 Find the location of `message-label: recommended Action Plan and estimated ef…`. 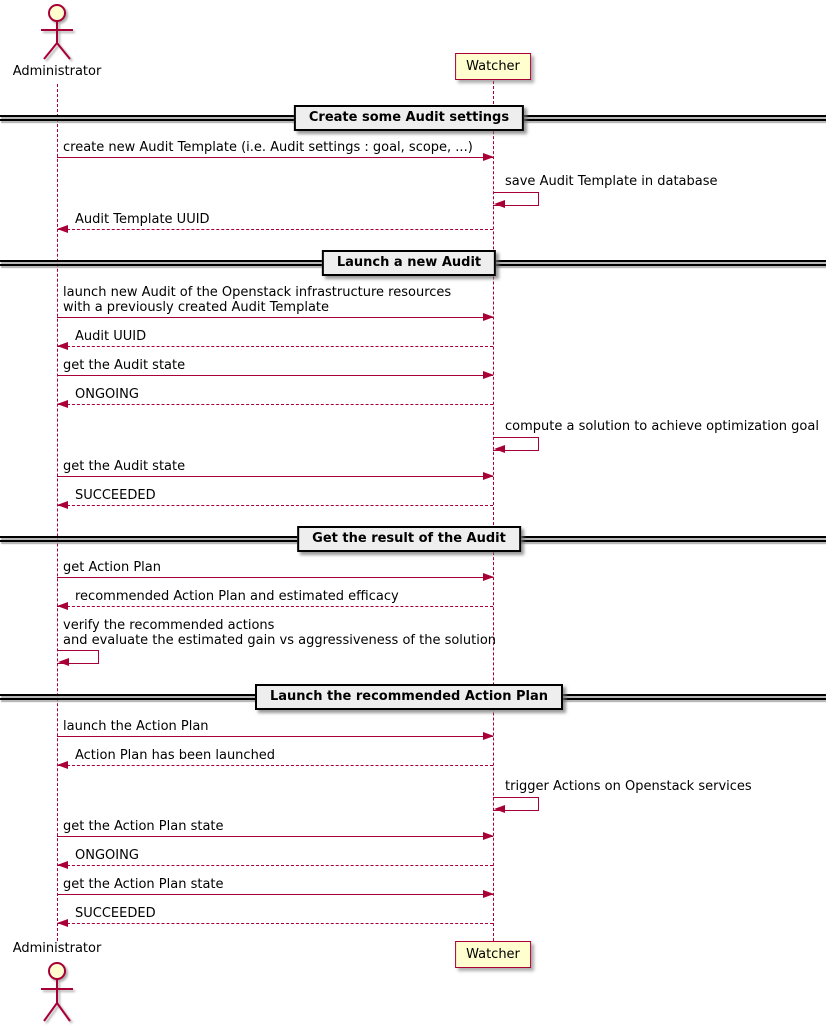

message-label: recommended Action Plan and estimated ef… is located at coordinates (237, 596).